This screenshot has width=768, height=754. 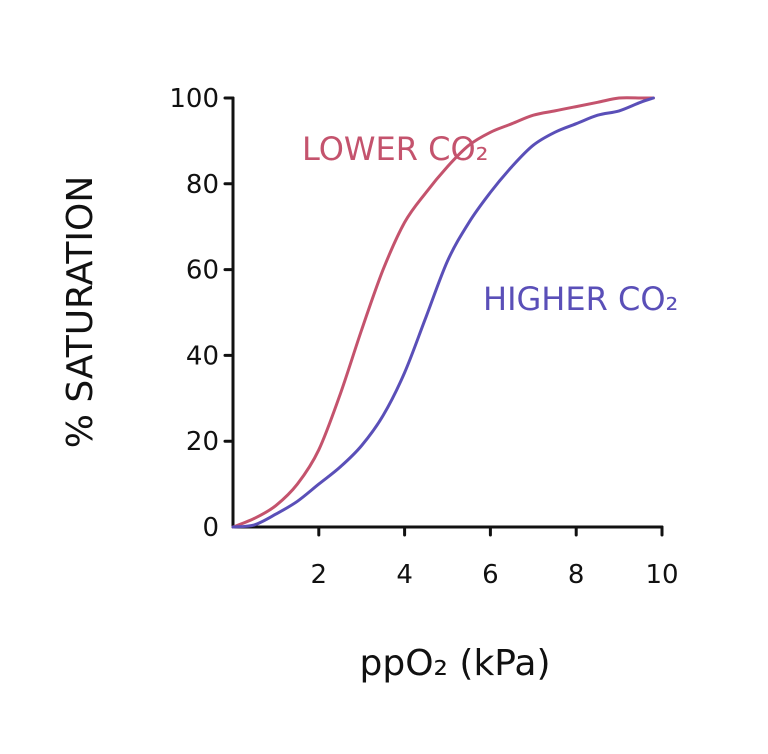 What do you see at coordinates (194, 99) in the screenshot?
I see `y-tick-label: 100` at bounding box center [194, 99].